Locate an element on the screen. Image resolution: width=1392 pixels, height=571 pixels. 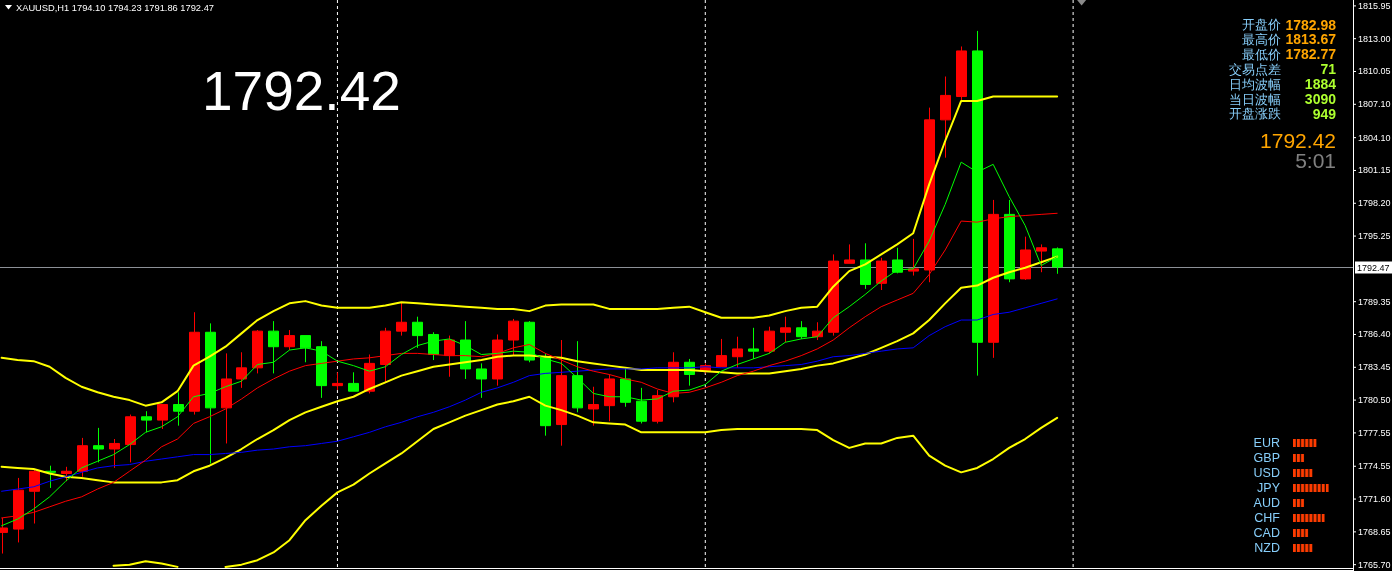
y-tick-label: 1813.00 is located at coordinates (1374, 38).